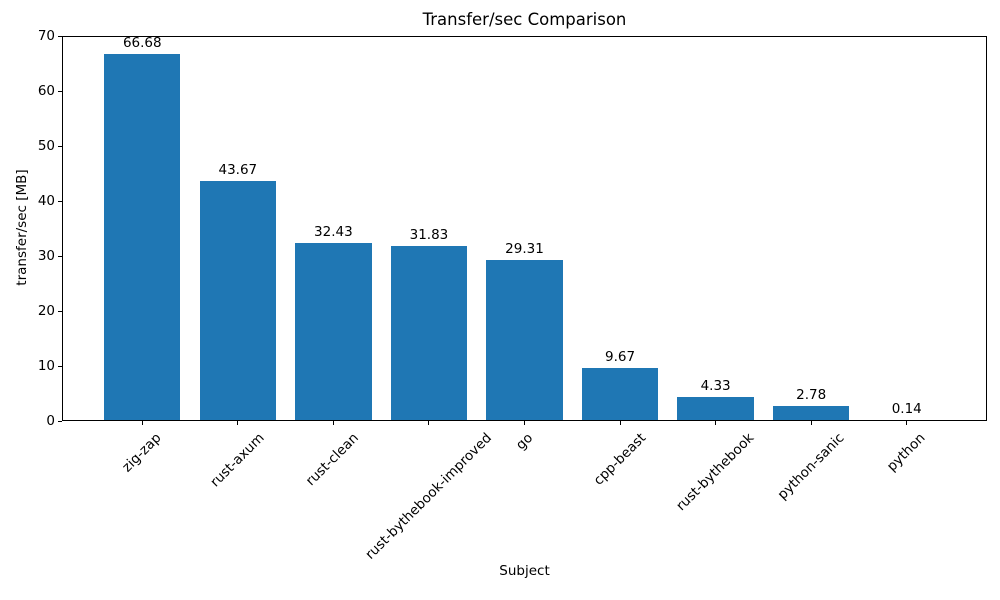  I want to click on bar-value-label: 43.67, so click(238, 169).